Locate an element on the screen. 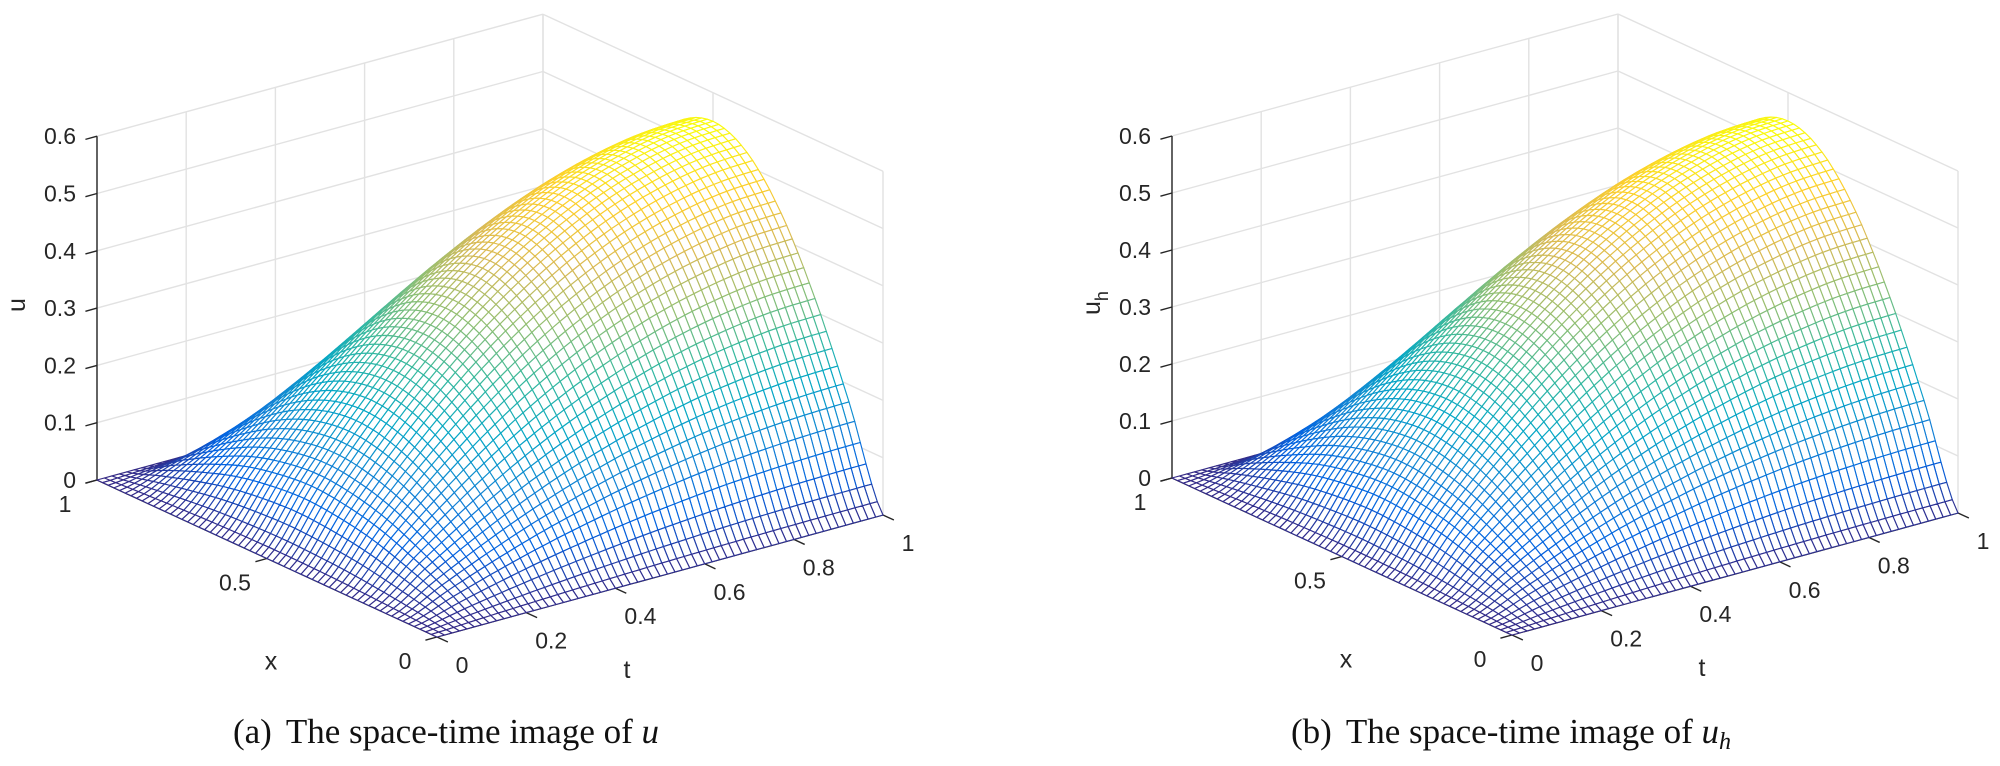 The height and width of the screenshot is (766, 2000). z-axis-label-sub: h is located at coordinates (1102, 296).